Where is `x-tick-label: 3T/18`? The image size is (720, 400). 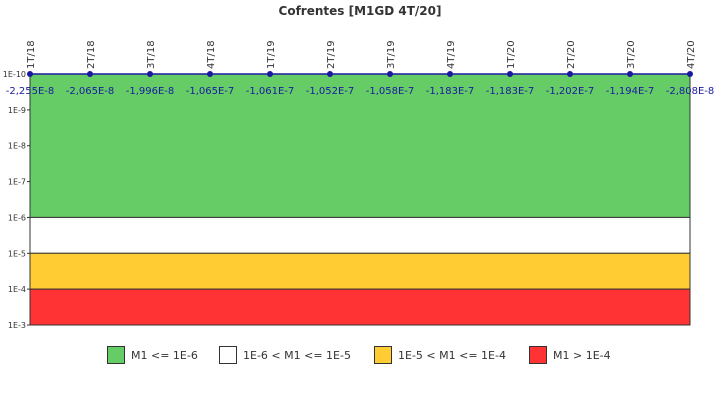
x-tick-label: 3T/18 is located at coordinates (151, 54).